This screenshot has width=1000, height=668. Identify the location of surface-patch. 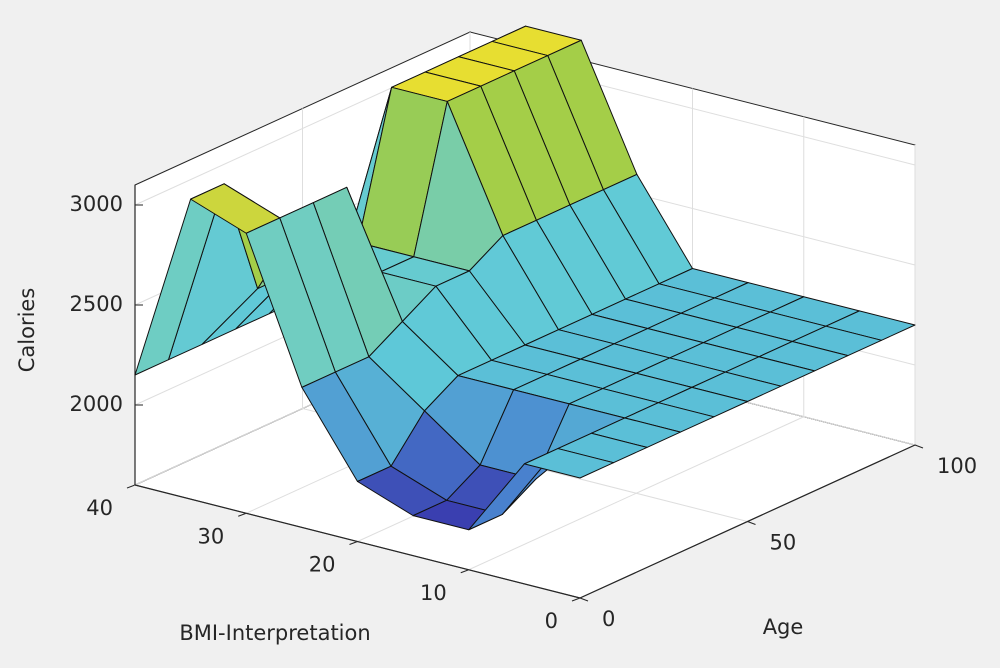
(568, 463).